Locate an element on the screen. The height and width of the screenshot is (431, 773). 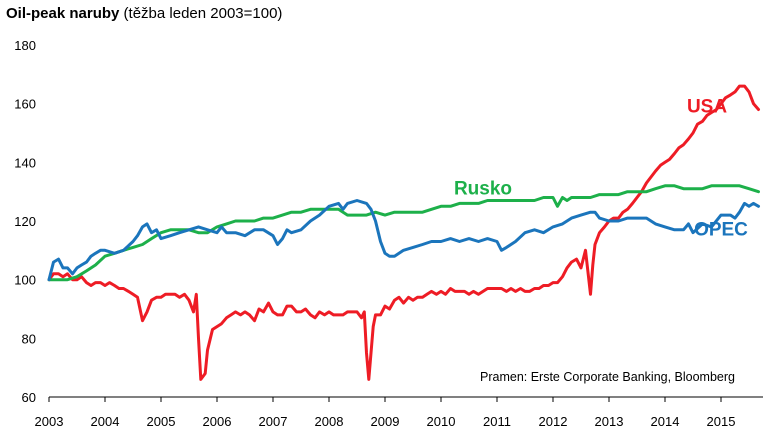
series-label-usa: USA is located at coordinates (707, 106).